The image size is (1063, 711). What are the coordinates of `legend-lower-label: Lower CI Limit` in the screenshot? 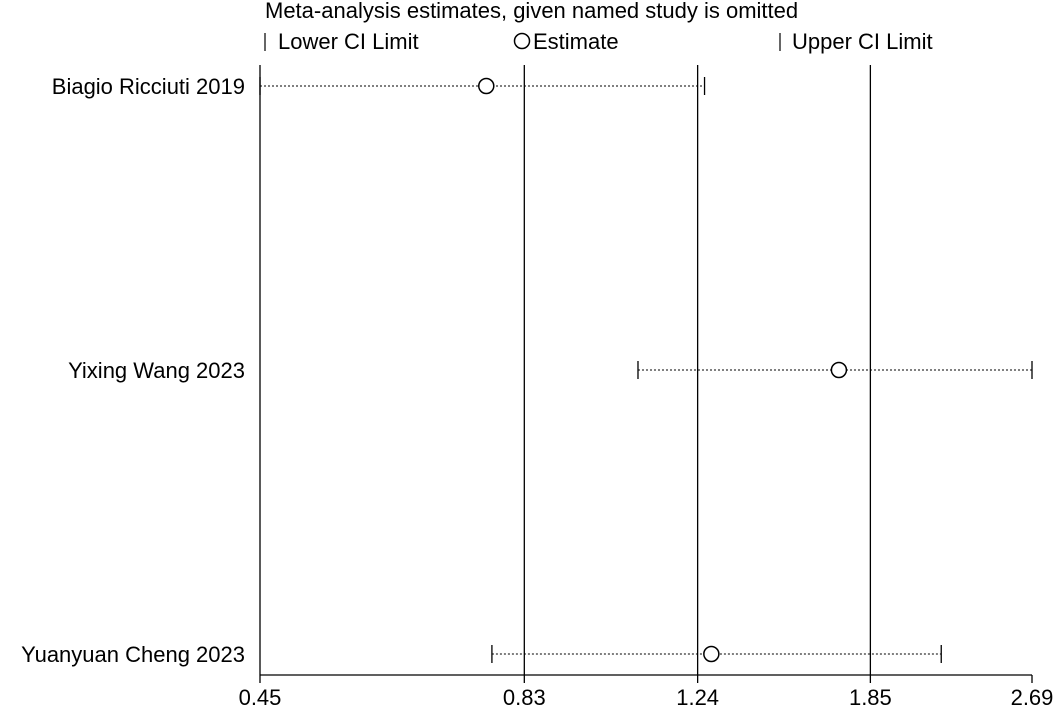 It's located at (348, 41).